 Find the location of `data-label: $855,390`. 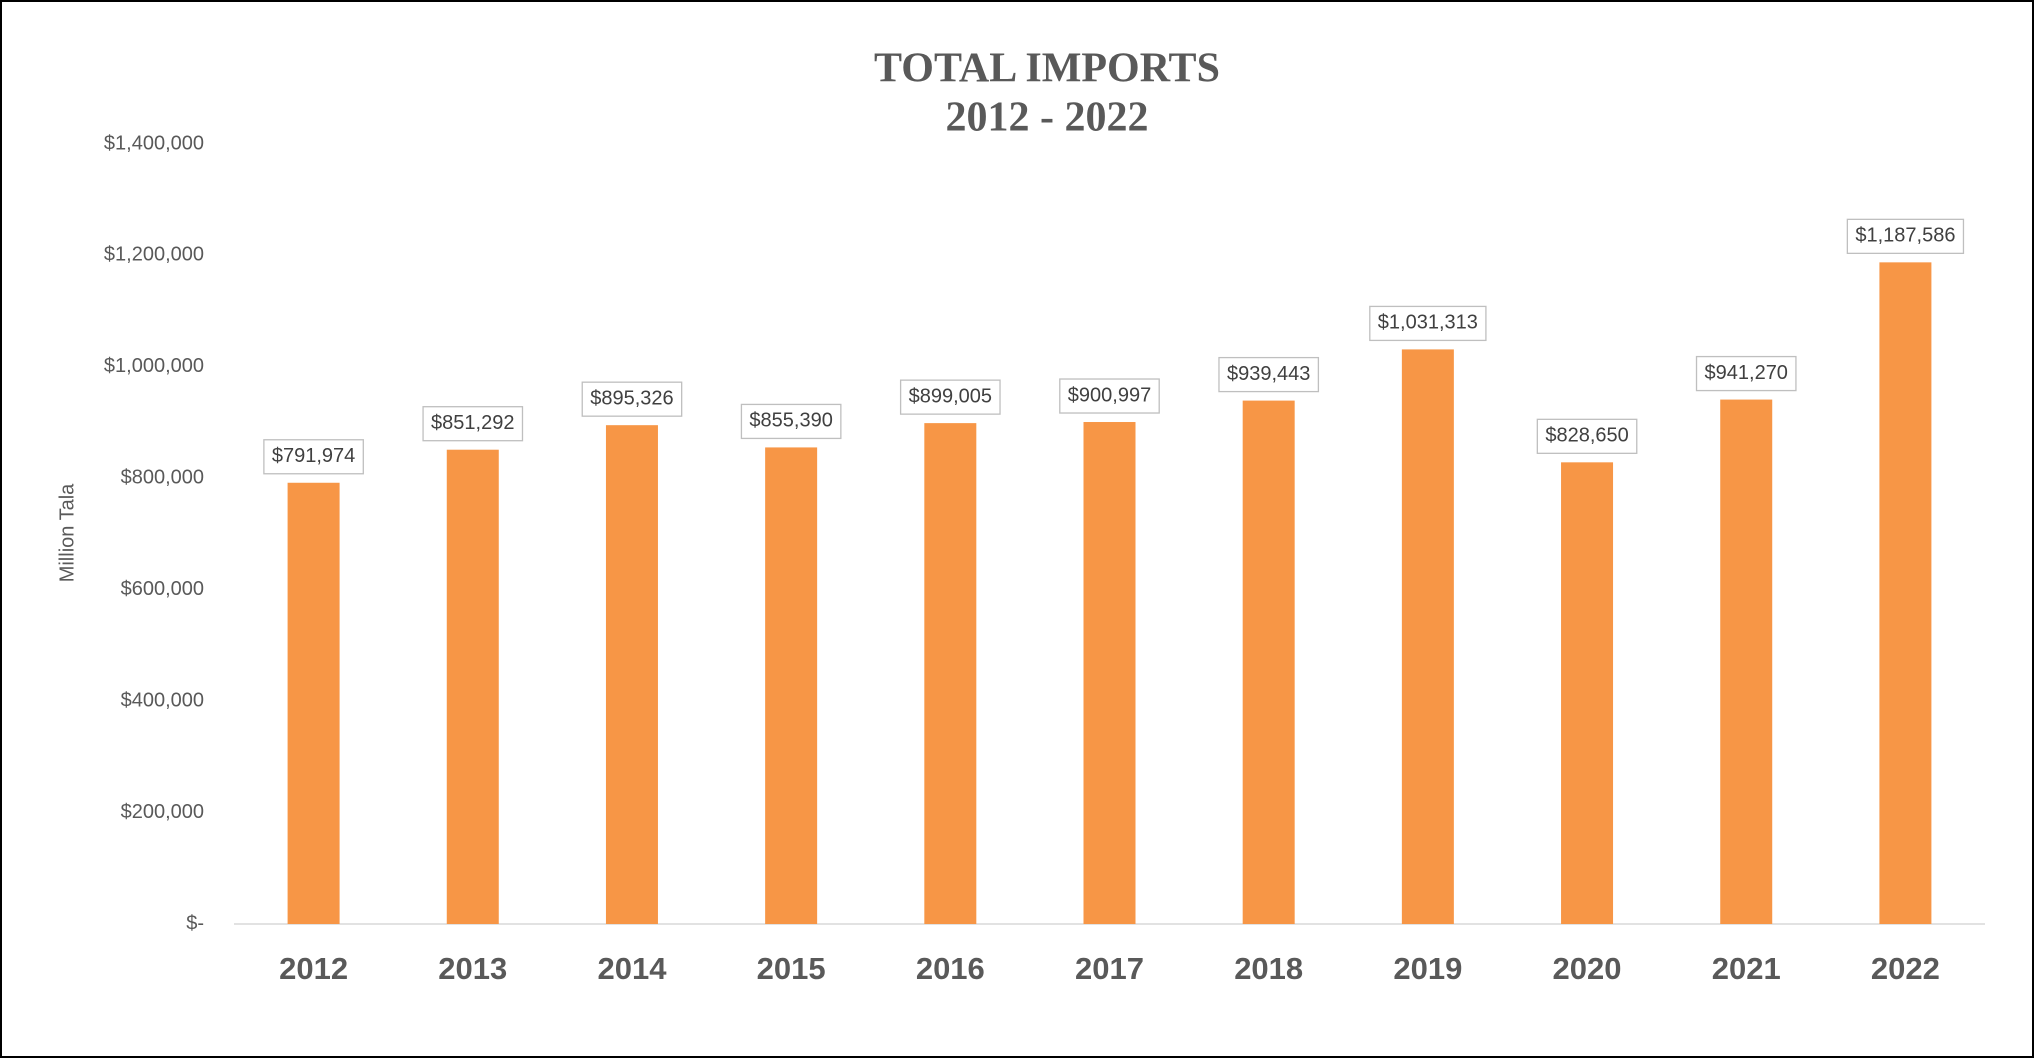

data-label: $855,390 is located at coordinates (790, 421).